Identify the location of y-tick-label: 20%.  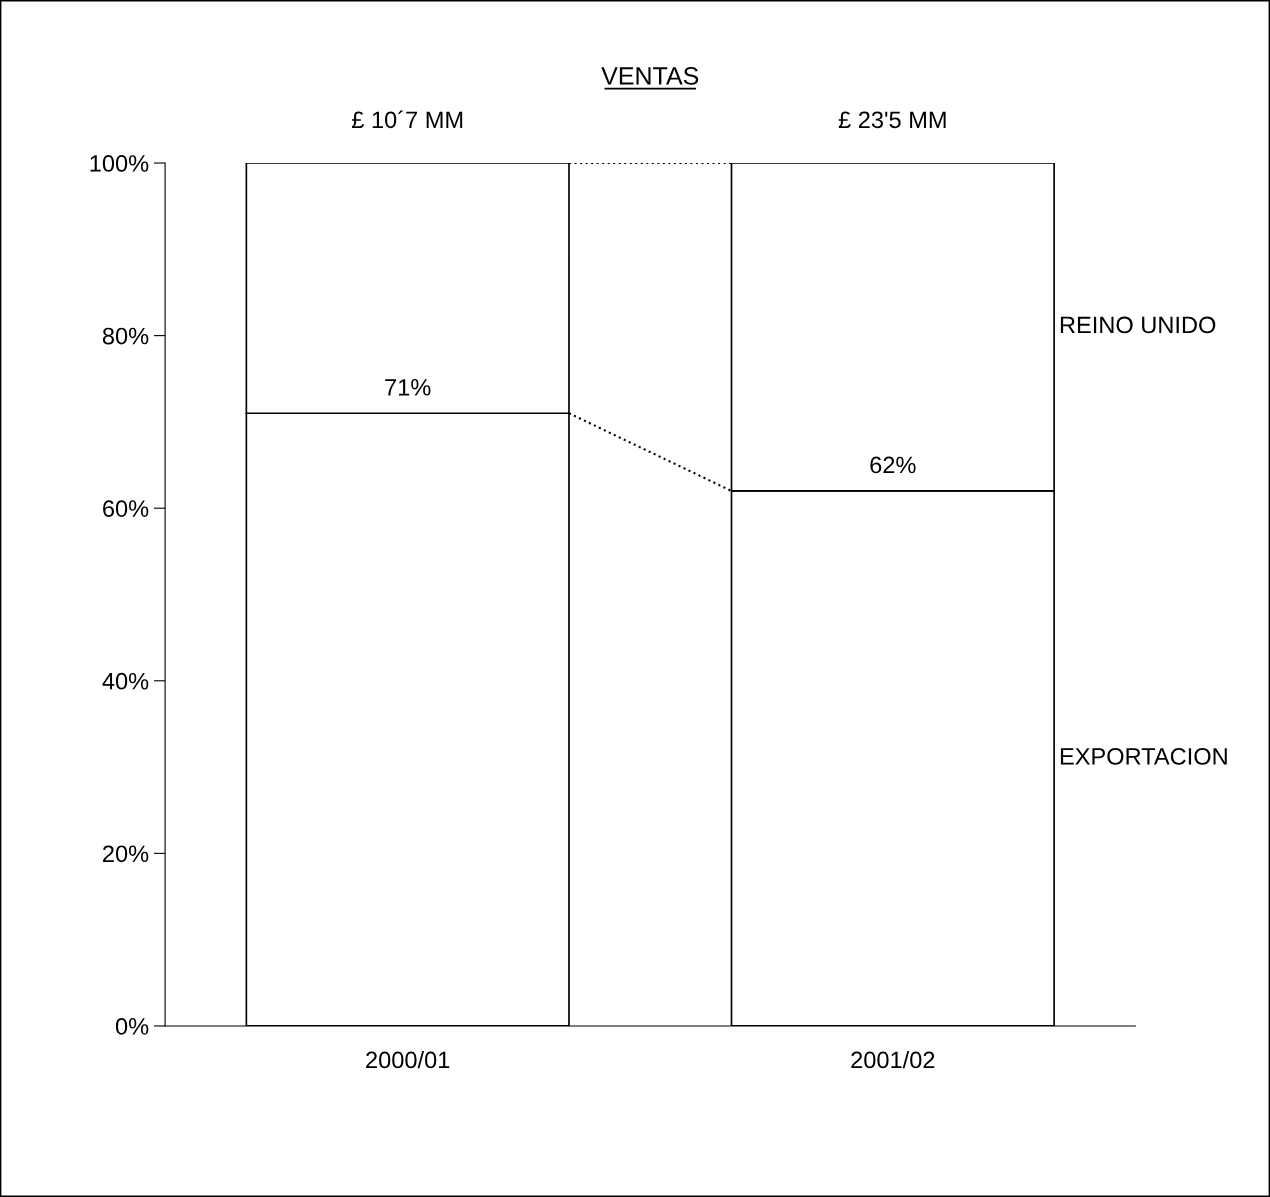
(126, 854).